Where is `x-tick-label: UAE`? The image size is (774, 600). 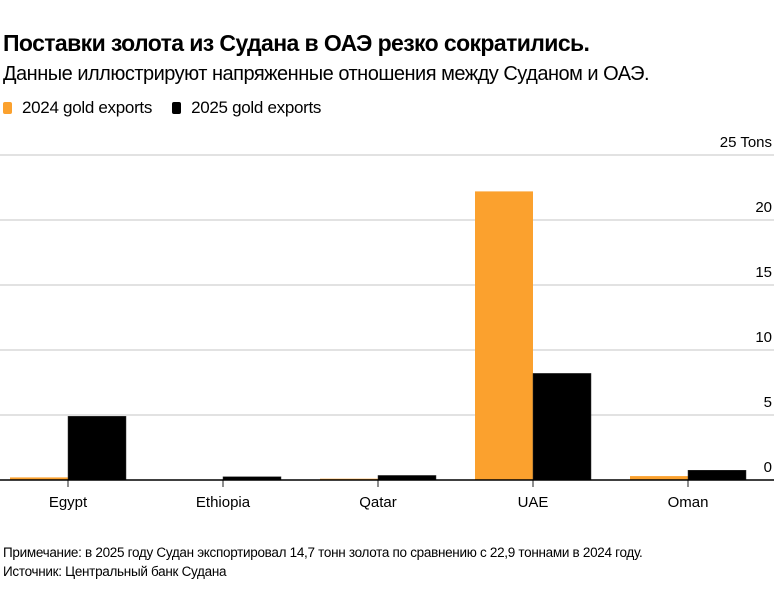
x-tick-label: UAE is located at coordinates (533, 502).